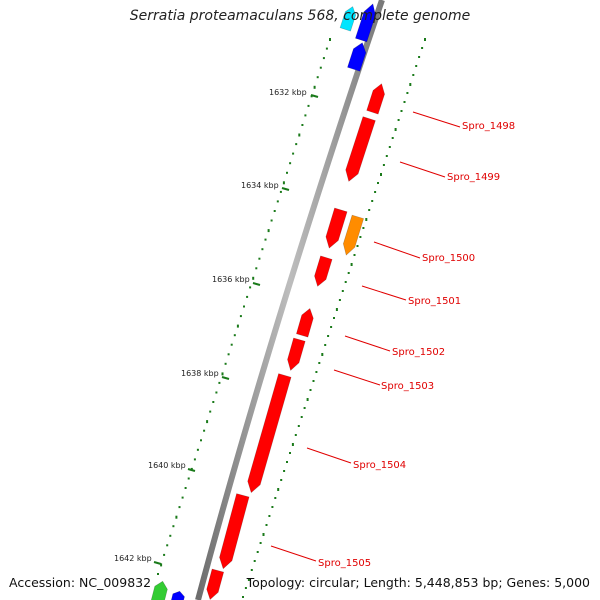 The height and width of the screenshot is (600, 600). I want to click on tick-1642-mark, so click(157, 563).